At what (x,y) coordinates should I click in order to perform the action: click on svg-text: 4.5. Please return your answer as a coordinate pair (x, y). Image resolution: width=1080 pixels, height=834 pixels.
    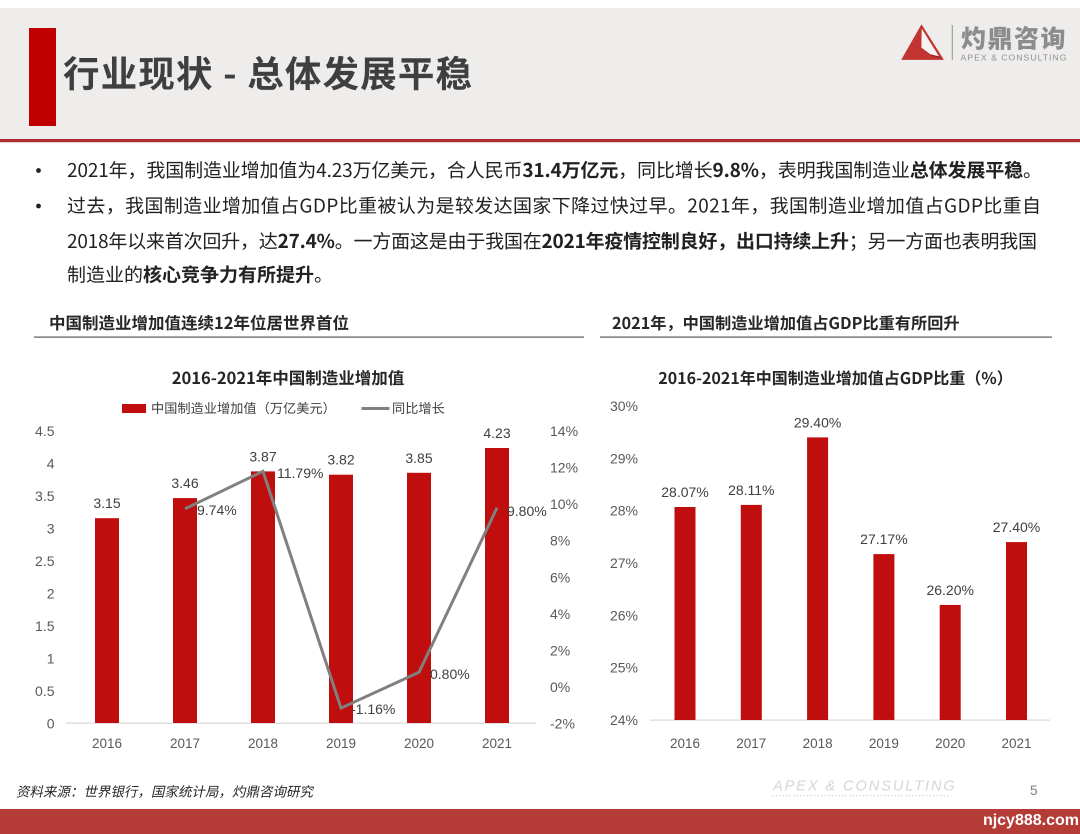
    Looking at the image, I should click on (45, 431).